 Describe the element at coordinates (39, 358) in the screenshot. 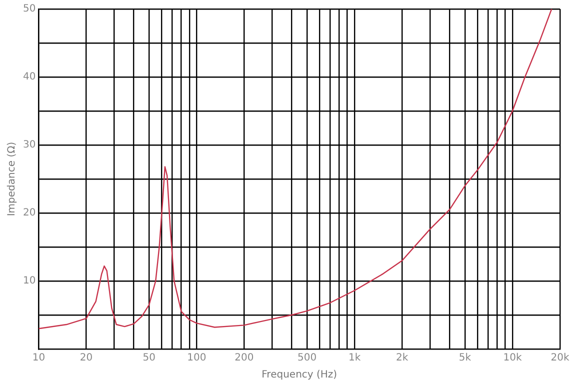

I see `x-tick-label: 10` at that location.